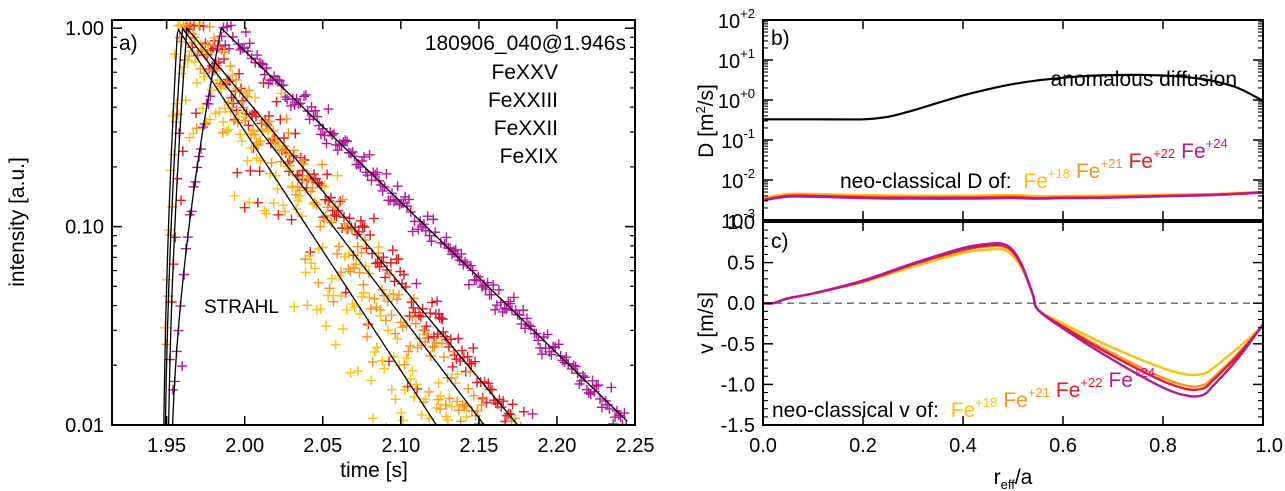 Image resolution: width=1285 pixels, height=491 pixels. What do you see at coordinates (374, 470) in the screenshot?
I see `panel-a-xlabel: time [s]` at bounding box center [374, 470].